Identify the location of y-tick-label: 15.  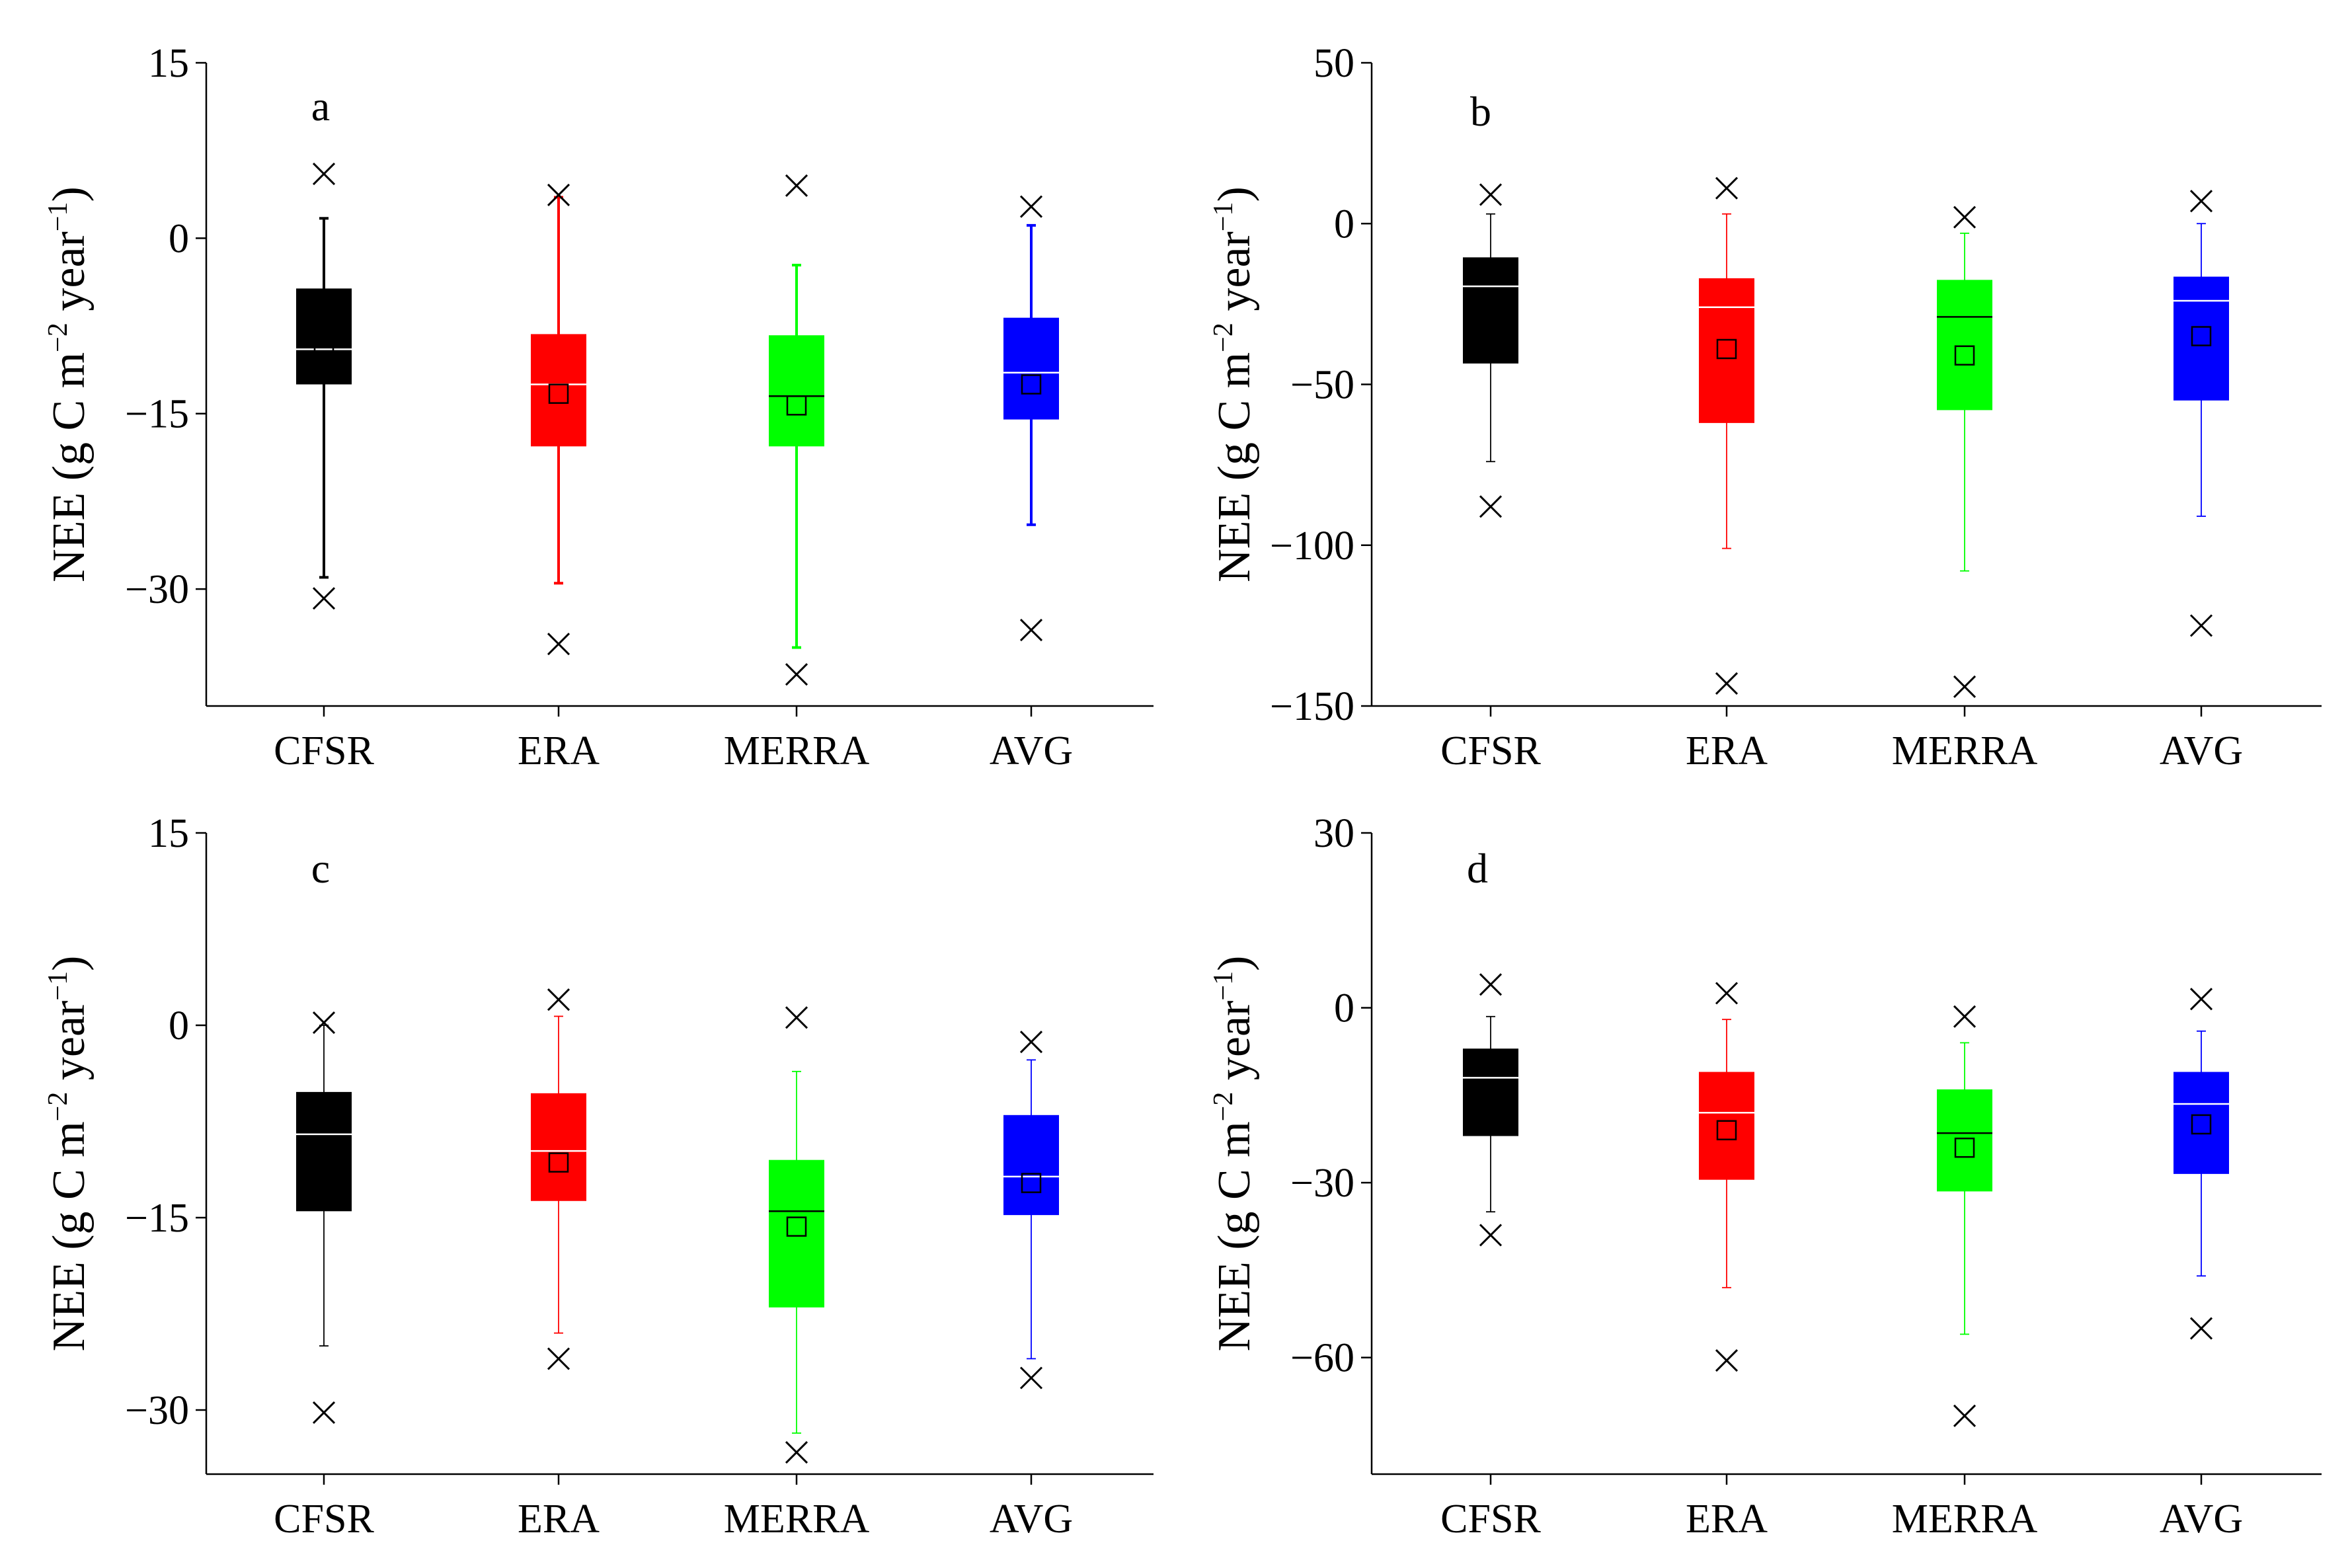
(168, 833).